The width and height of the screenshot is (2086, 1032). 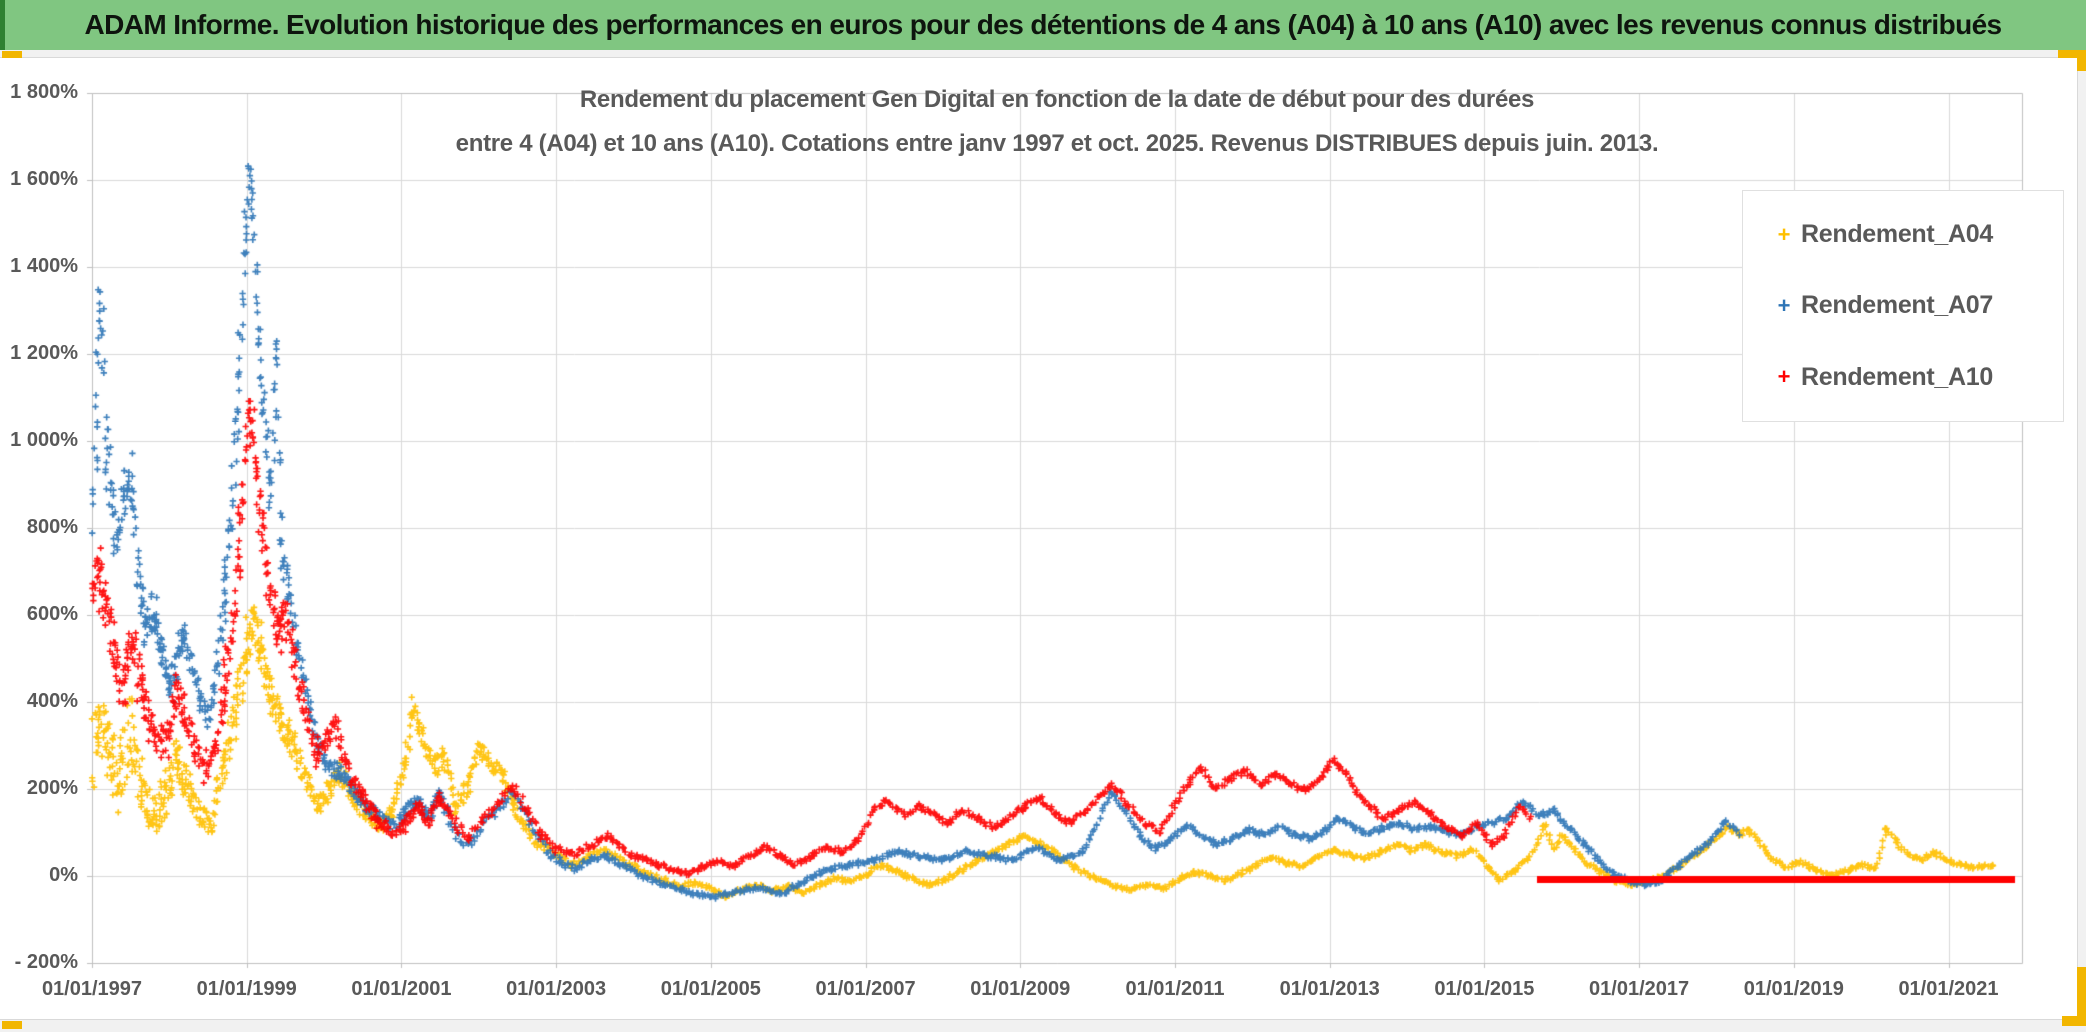 What do you see at coordinates (52, 788) in the screenshot?
I see `y-tick-label: 200%` at bounding box center [52, 788].